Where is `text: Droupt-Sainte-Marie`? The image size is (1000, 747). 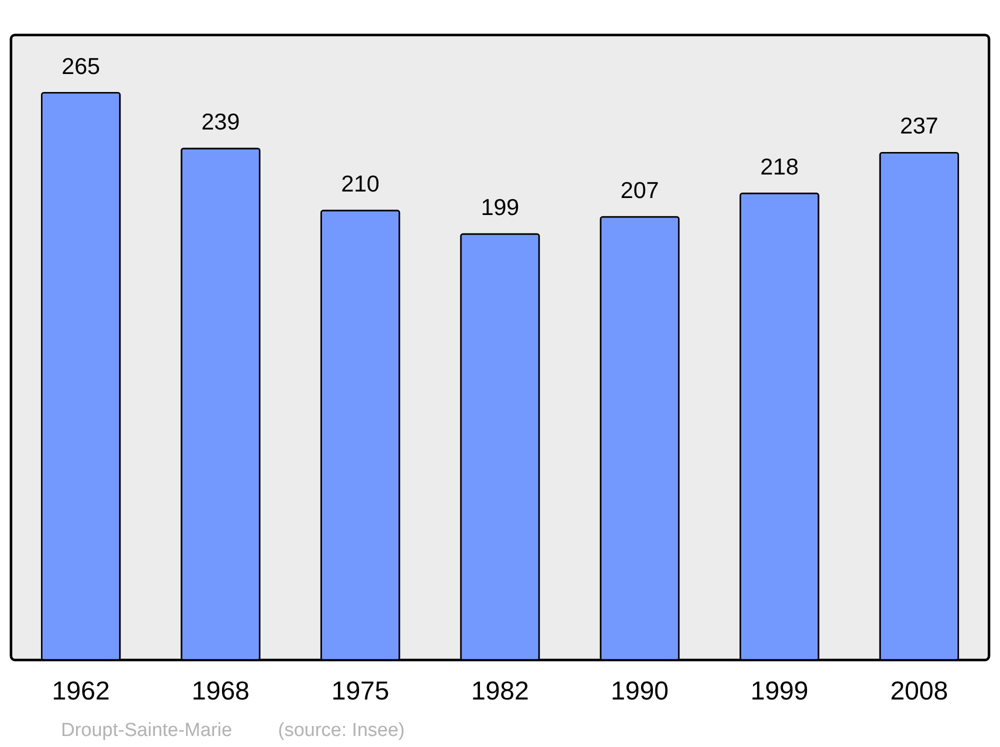 text: Droupt-Sainte-Marie is located at coordinates (146, 730).